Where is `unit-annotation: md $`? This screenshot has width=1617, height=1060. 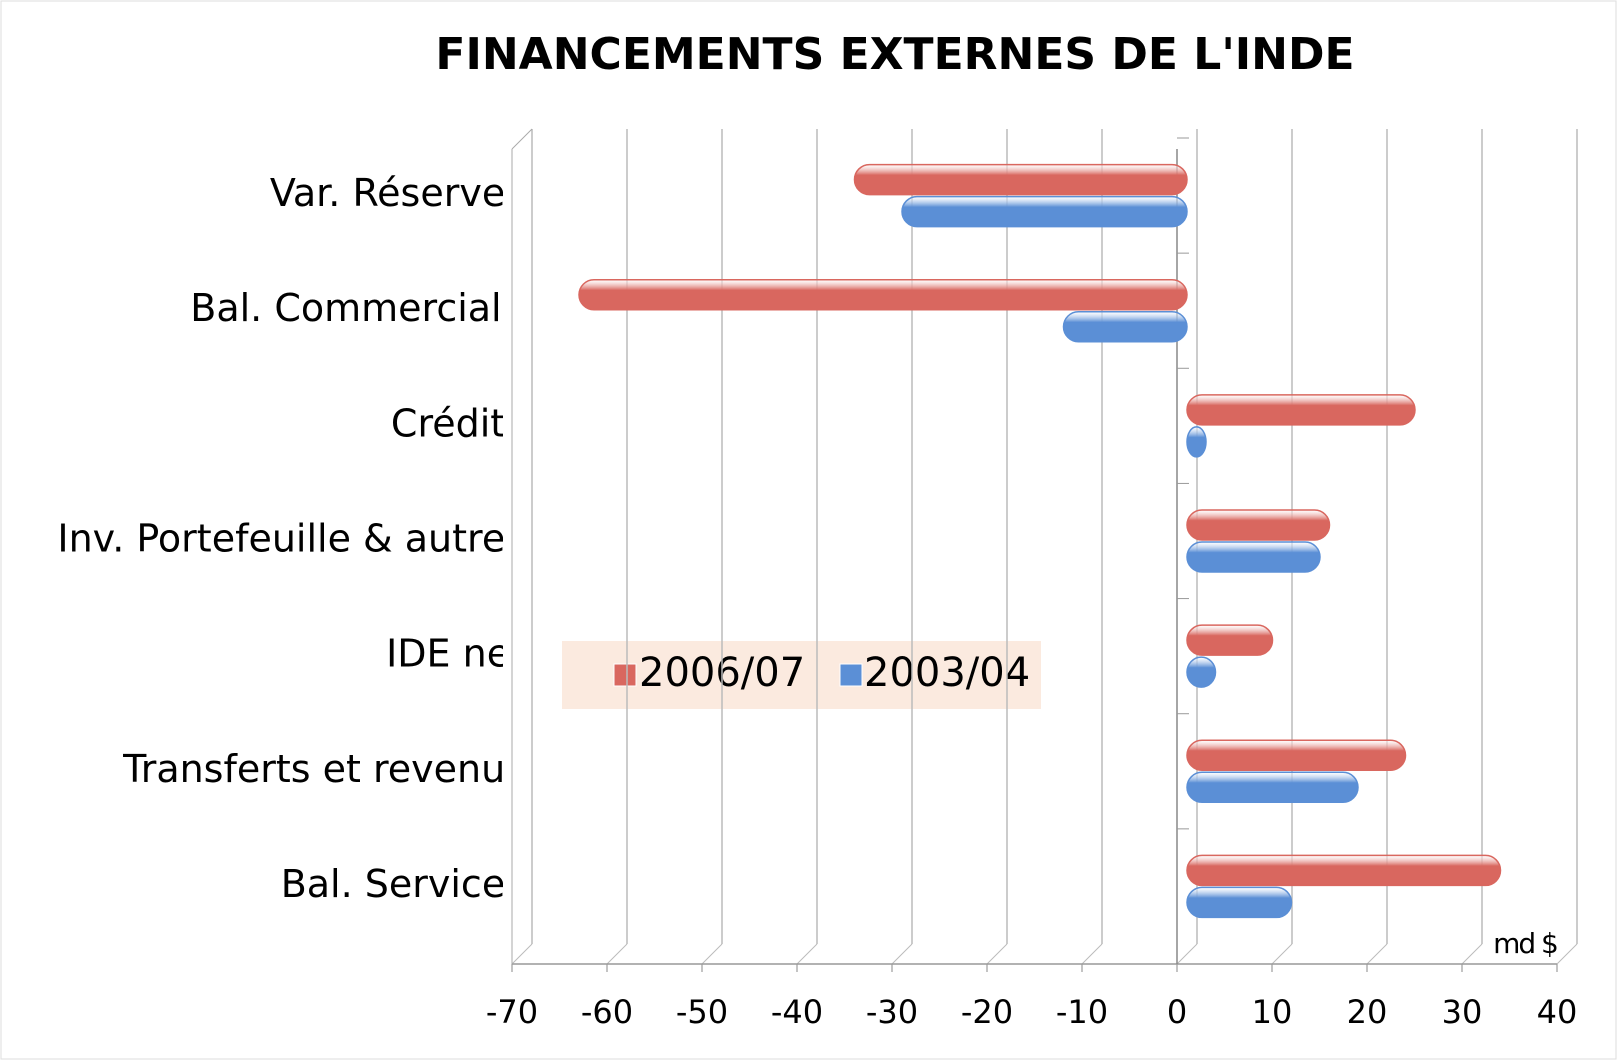 unit-annotation: md $ is located at coordinates (1525, 943).